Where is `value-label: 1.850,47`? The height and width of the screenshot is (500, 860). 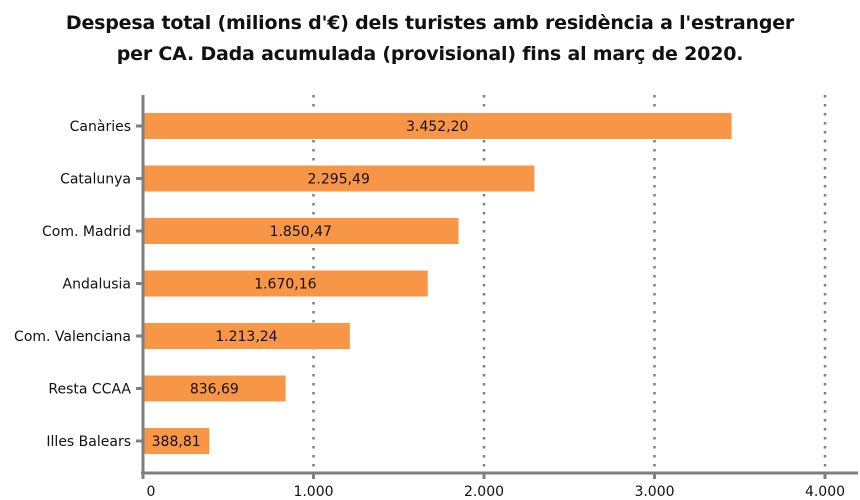
value-label: 1.850,47 is located at coordinates (301, 232).